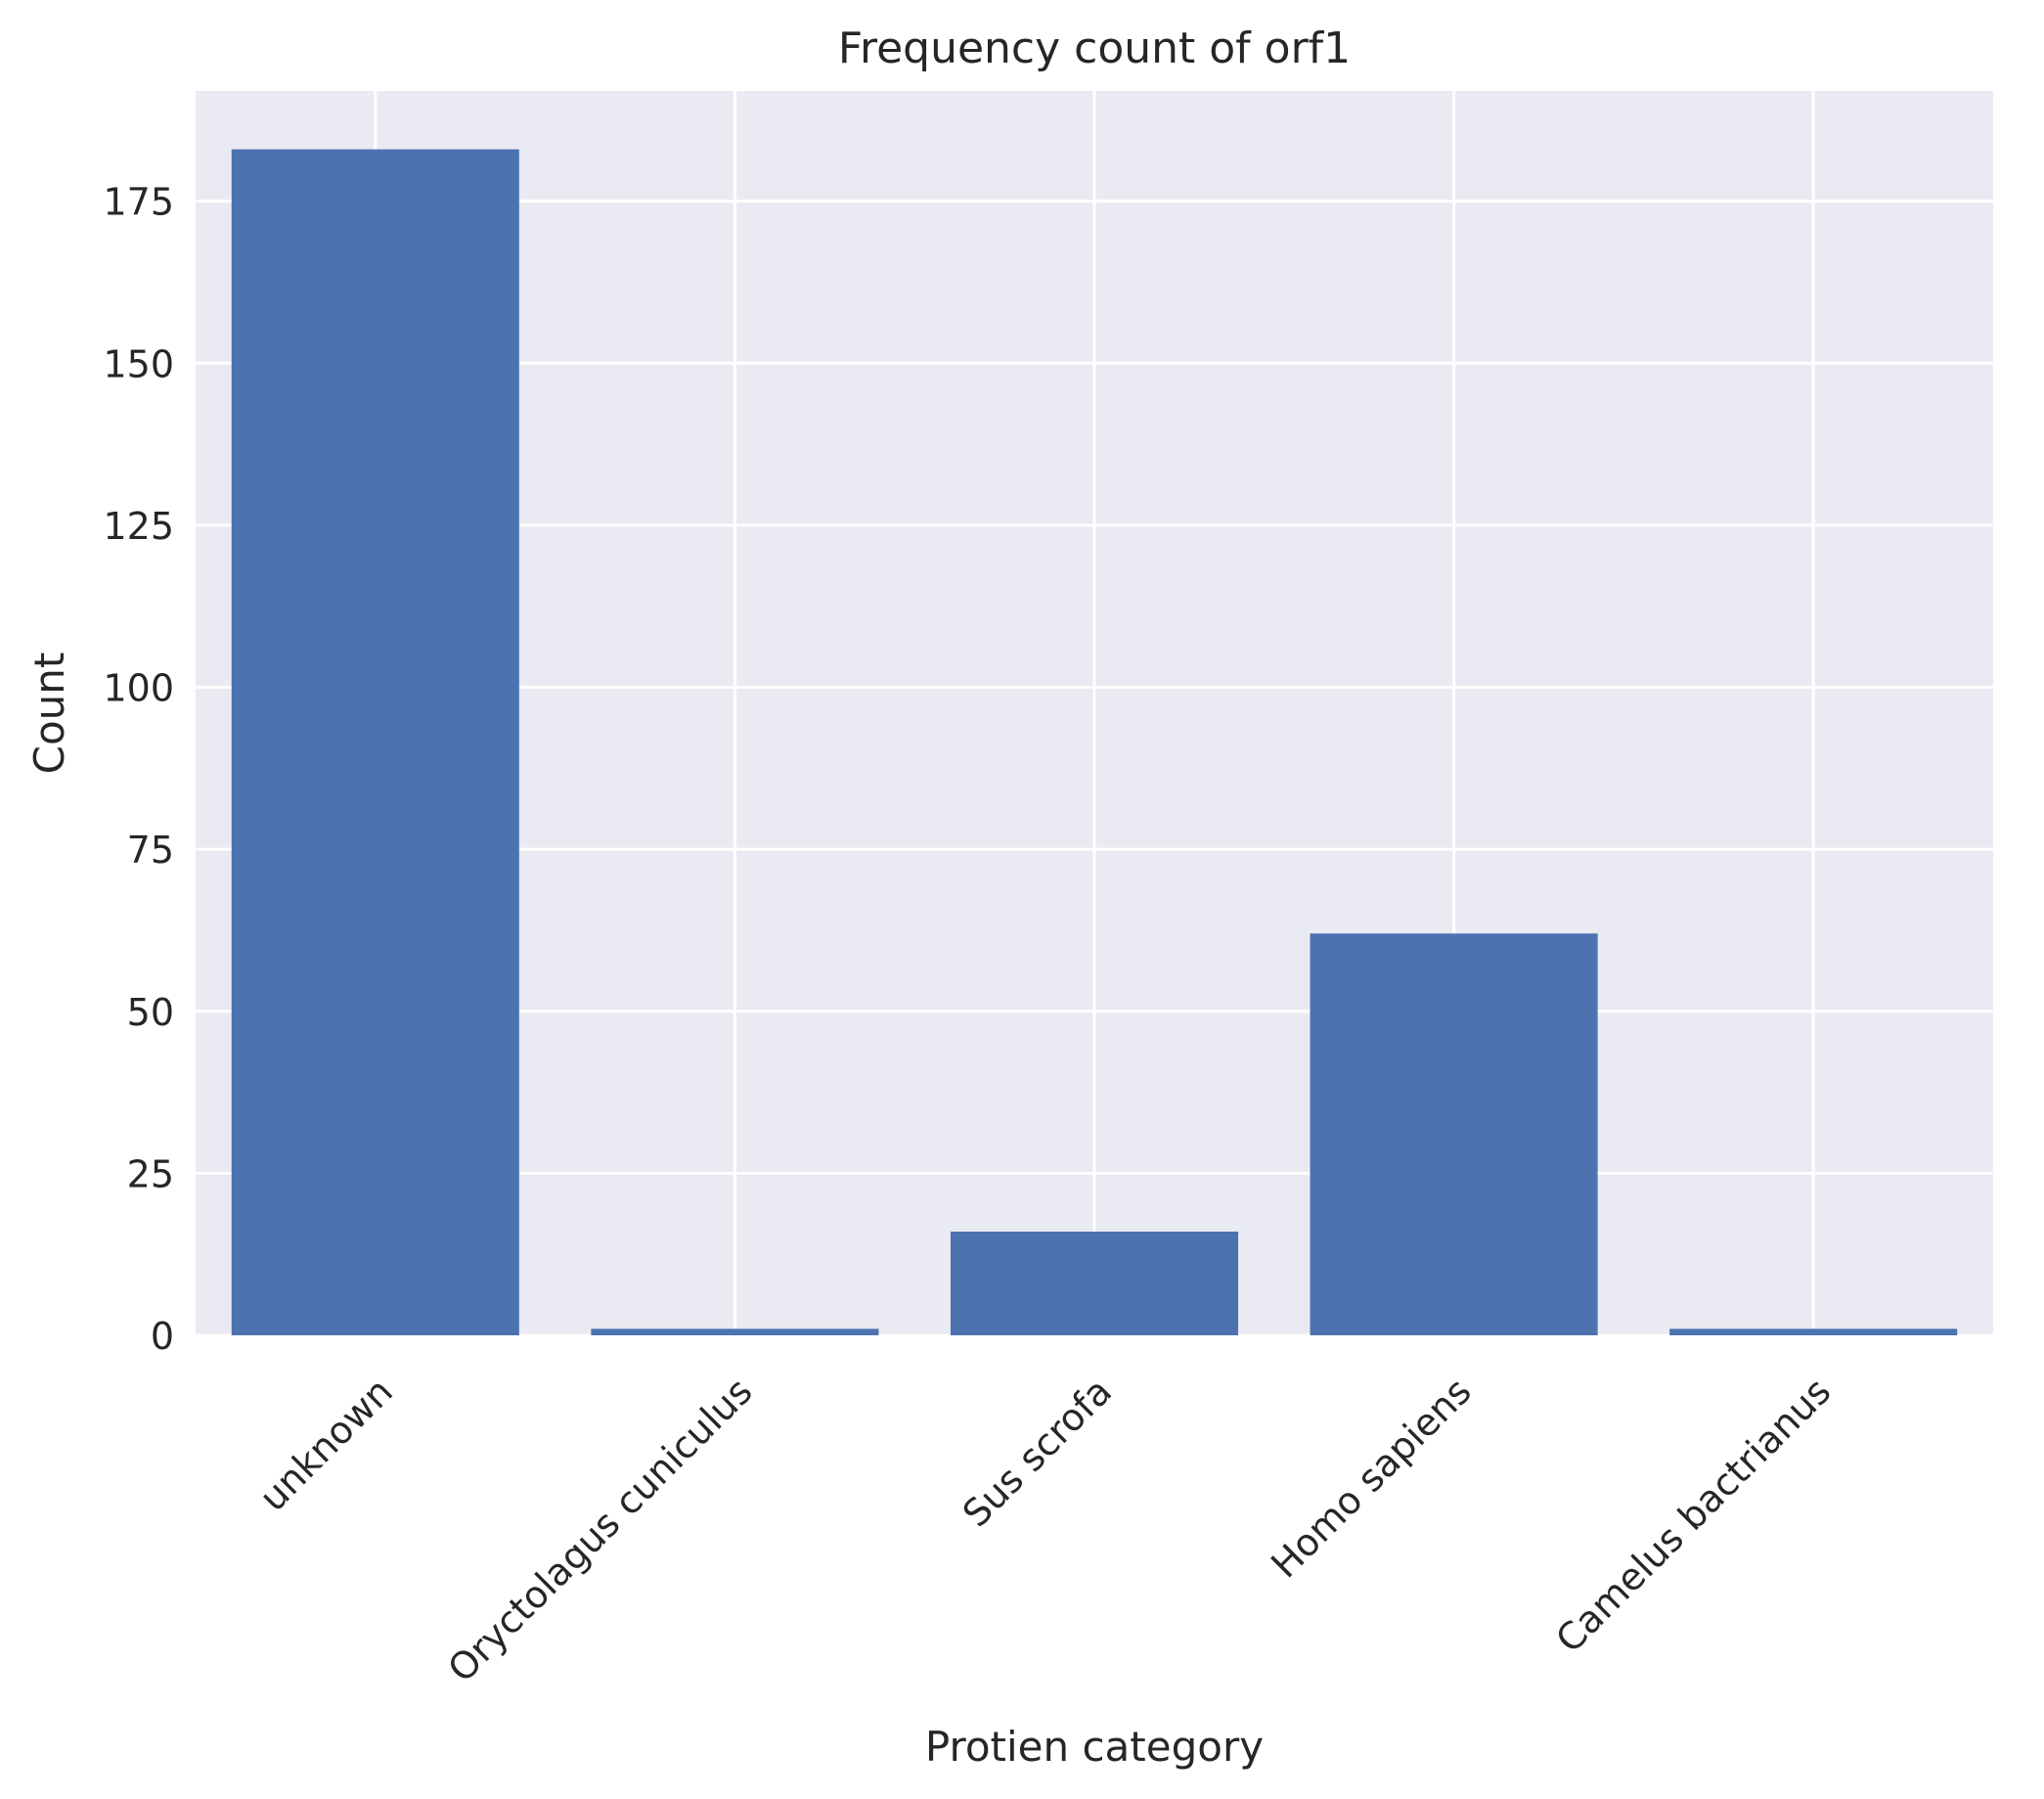  What do you see at coordinates (138, 688) in the screenshot?
I see `y-tick-label: 100` at bounding box center [138, 688].